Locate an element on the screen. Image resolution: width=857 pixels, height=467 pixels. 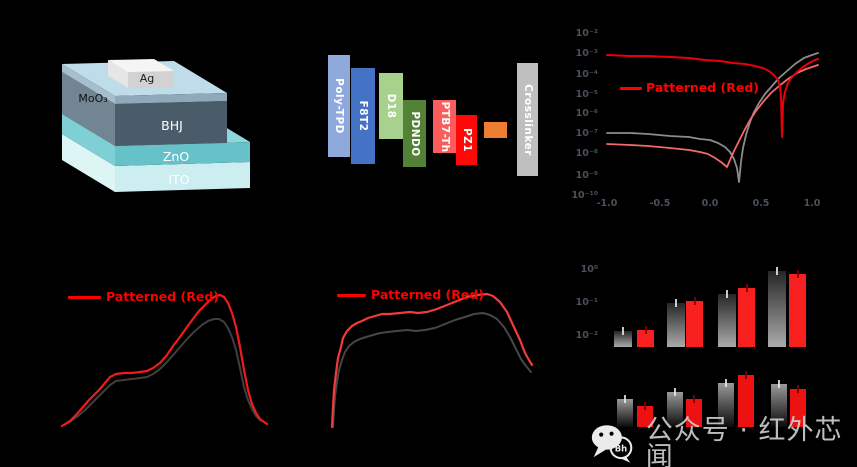
watermark-text: 公众号 · 红外芯闻 is located at coordinates (744, 441).